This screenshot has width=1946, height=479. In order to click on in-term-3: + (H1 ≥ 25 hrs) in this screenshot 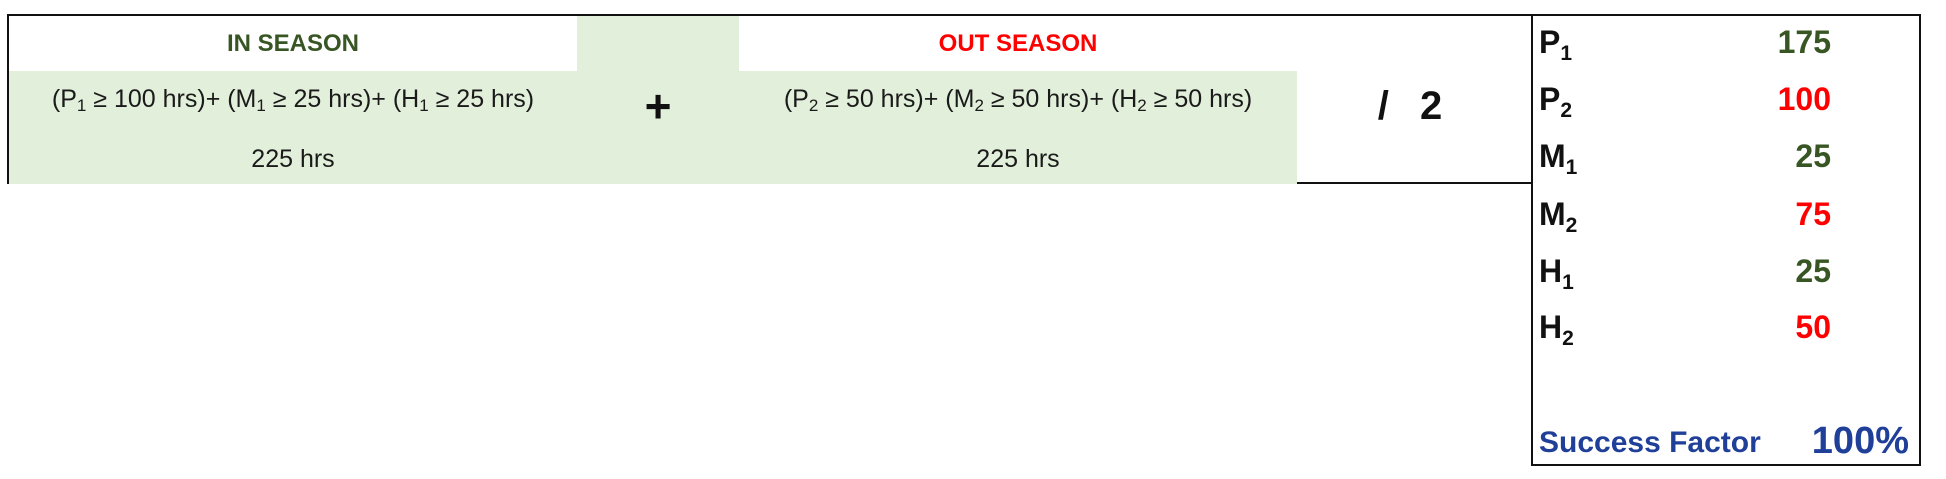, I will do `click(453, 99)`.